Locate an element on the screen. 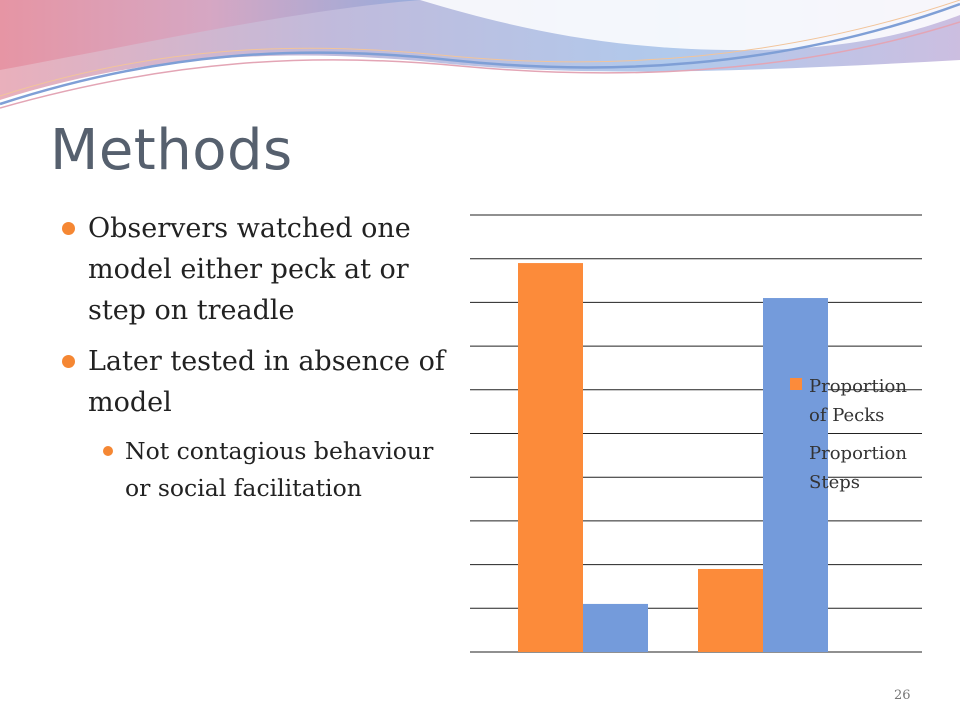  bullet-item: Later tested in absence of model is located at coordinates (252, 382).